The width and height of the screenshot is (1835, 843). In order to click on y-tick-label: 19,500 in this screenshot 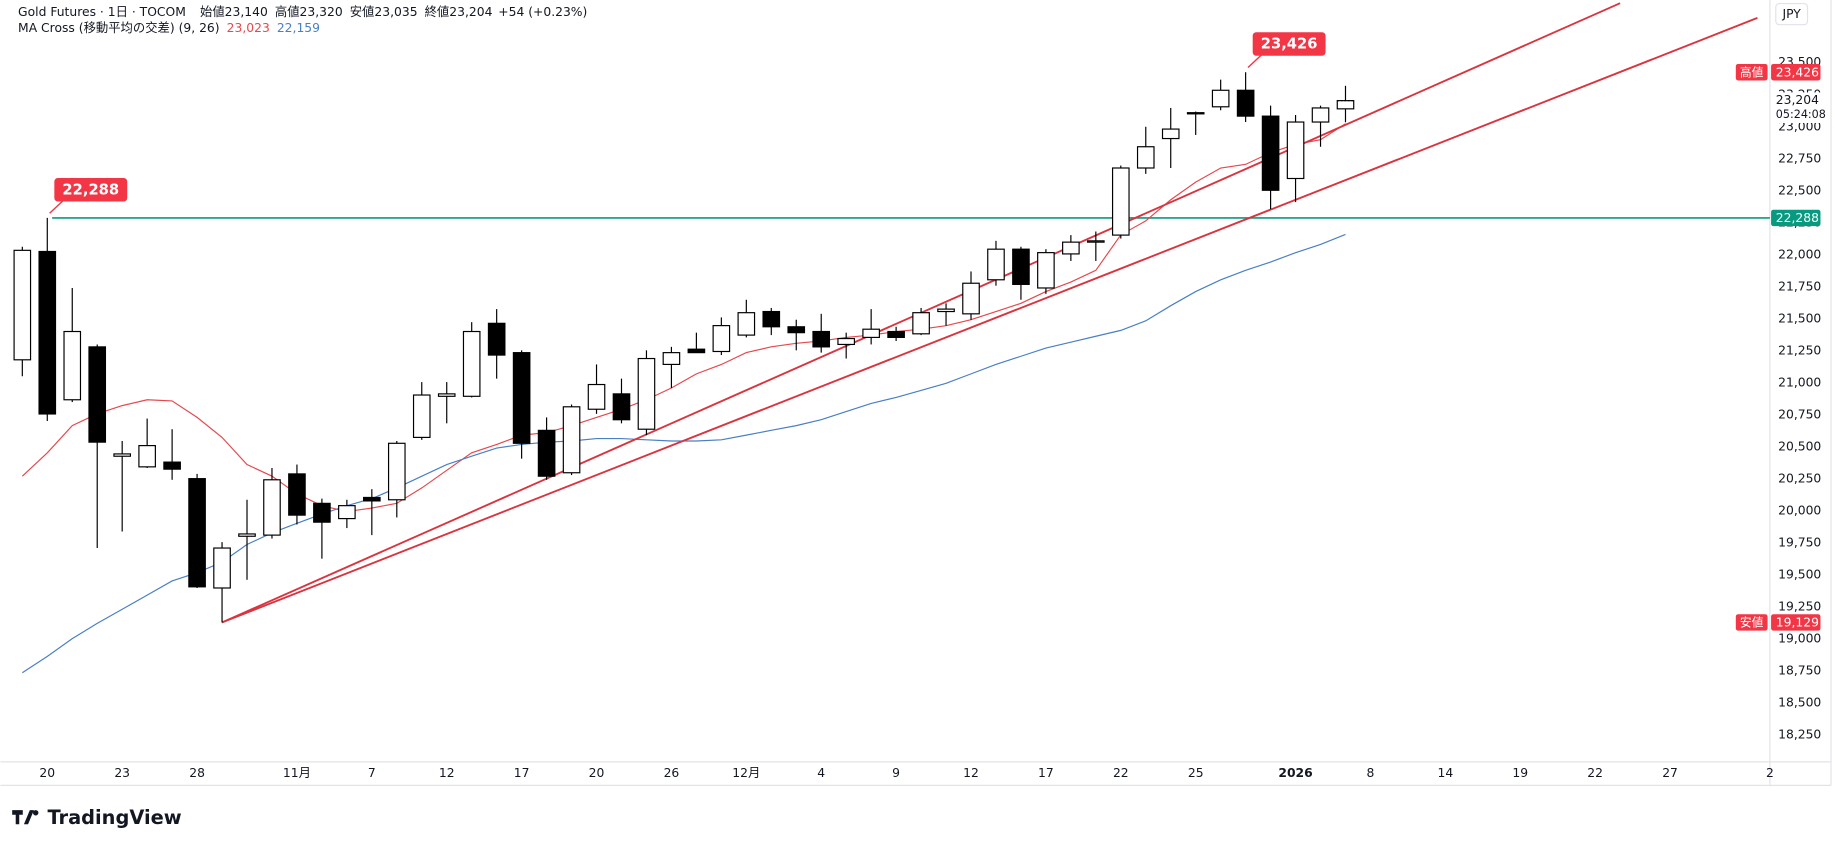, I will do `click(1799, 574)`.